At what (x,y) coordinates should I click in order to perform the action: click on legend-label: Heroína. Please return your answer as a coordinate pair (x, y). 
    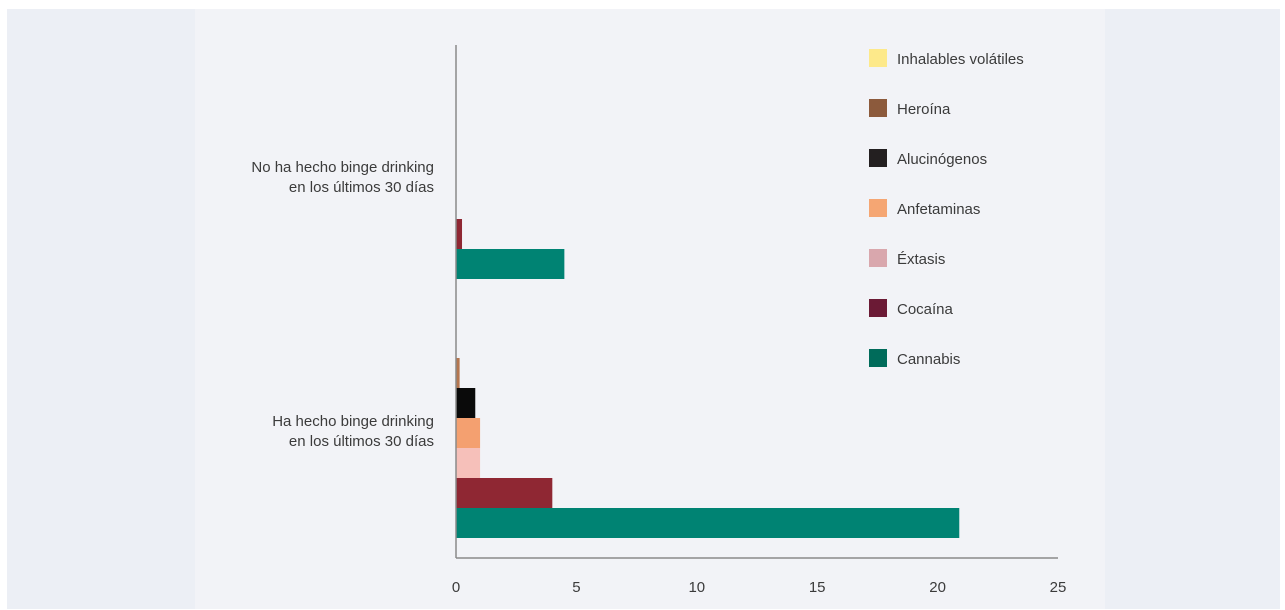
    Looking at the image, I should click on (924, 109).